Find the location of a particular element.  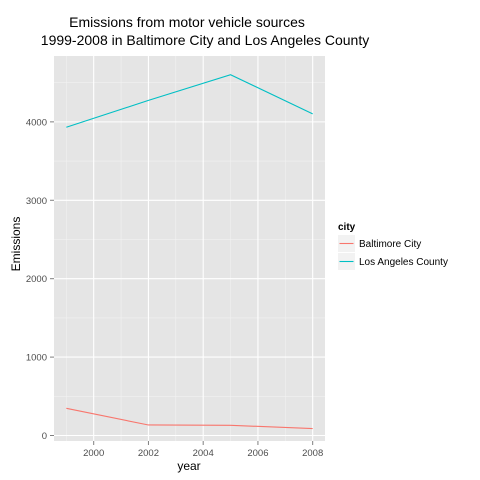

x-tick-label: 2004 is located at coordinates (203, 453).